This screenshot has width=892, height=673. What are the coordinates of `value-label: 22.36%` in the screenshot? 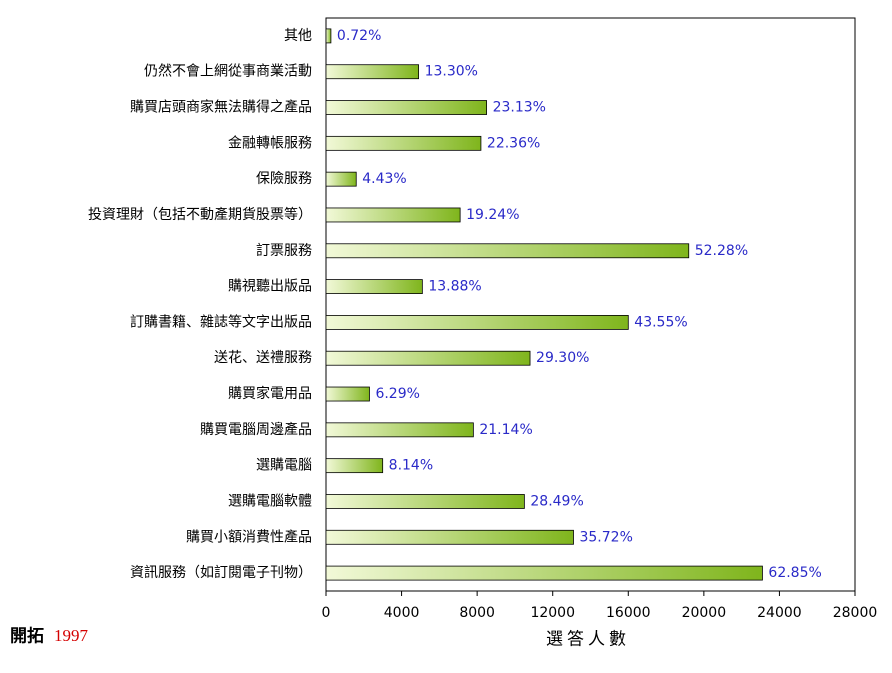 It's located at (513, 143).